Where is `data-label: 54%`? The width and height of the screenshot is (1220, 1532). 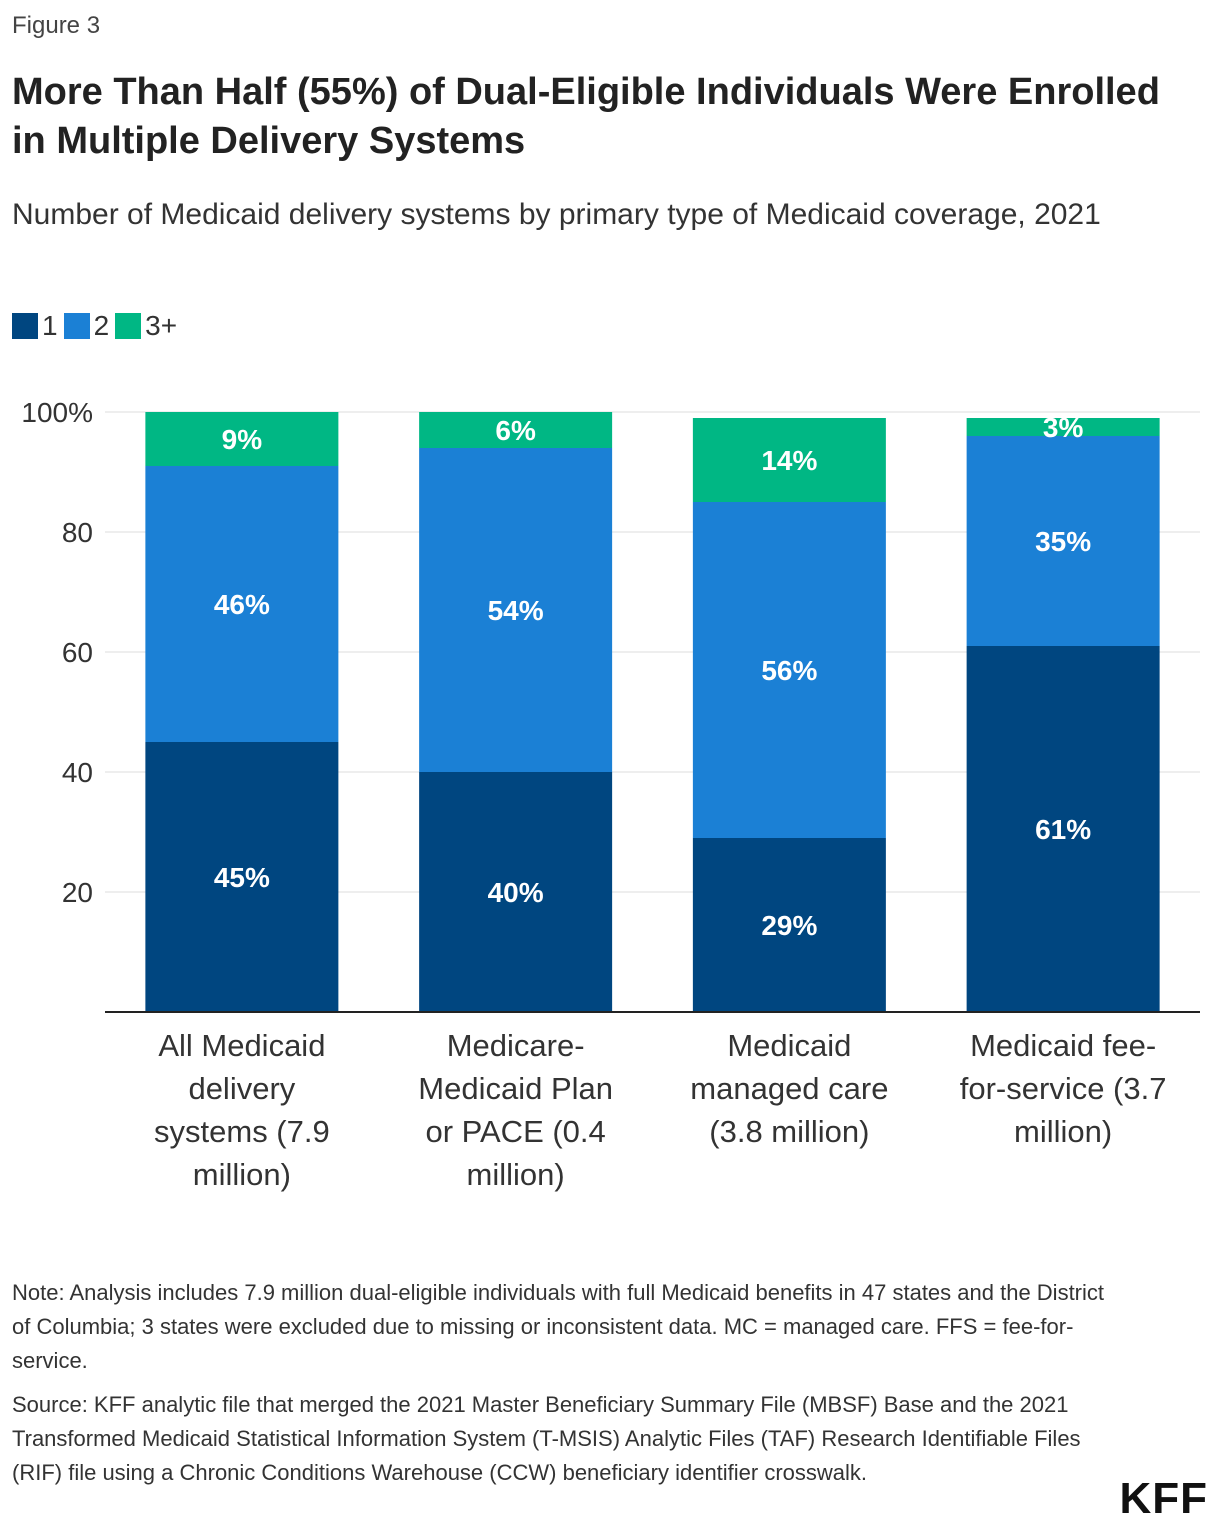 data-label: 54% is located at coordinates (516, 610).